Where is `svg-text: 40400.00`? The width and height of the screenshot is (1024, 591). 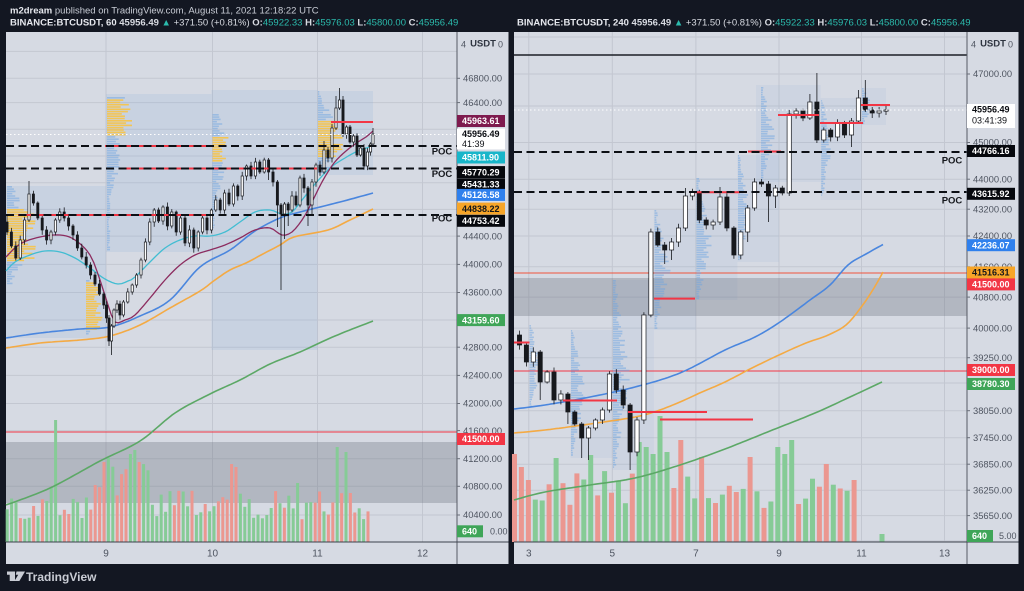 svg-text: 40400.00 is located at coordinates (482, 514).